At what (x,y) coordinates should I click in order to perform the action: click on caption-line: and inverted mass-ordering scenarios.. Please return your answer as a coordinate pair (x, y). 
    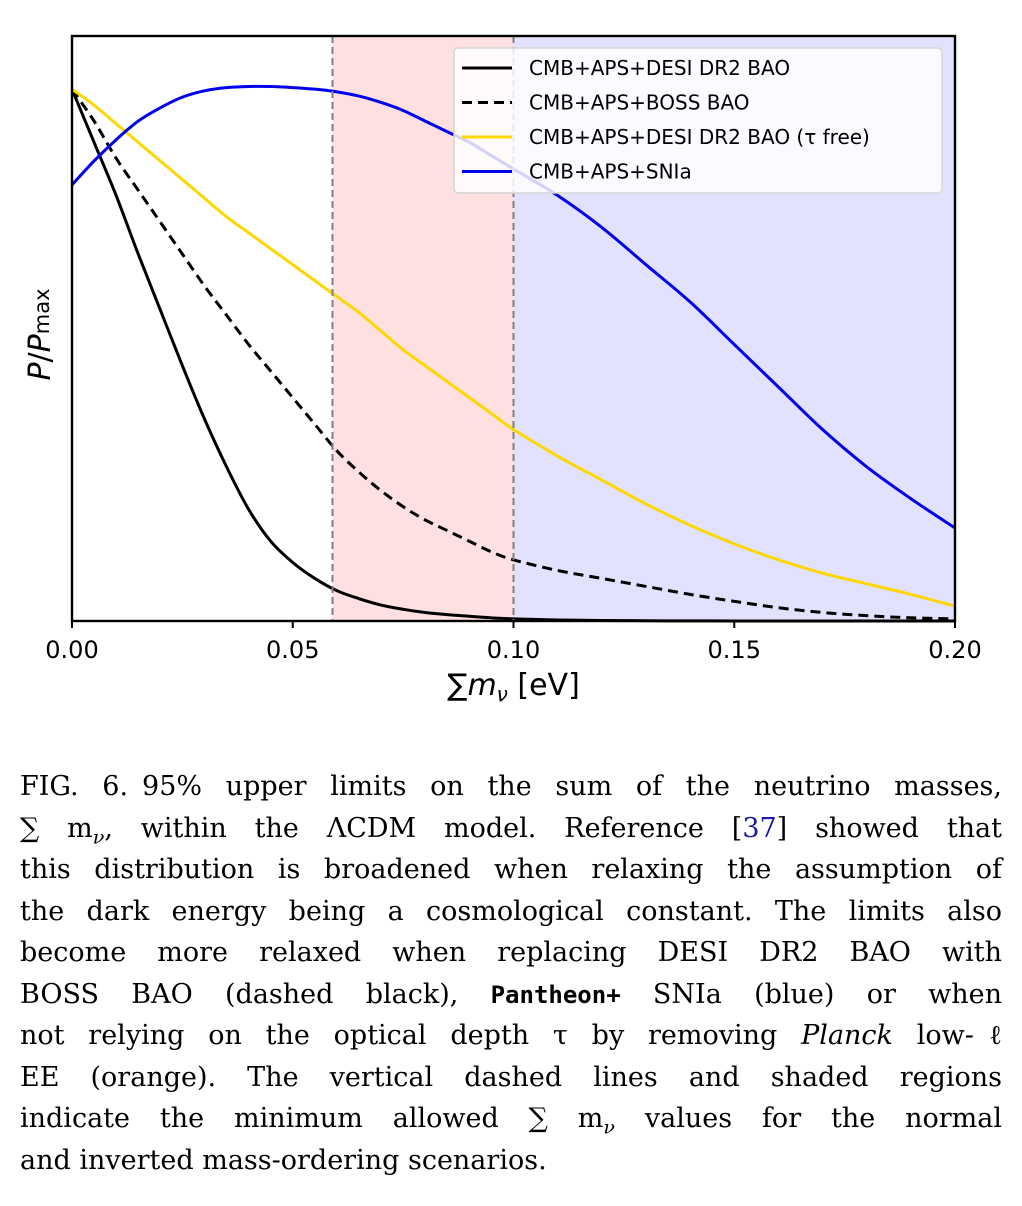
    Looking at the image, I should click on (283, 1160).